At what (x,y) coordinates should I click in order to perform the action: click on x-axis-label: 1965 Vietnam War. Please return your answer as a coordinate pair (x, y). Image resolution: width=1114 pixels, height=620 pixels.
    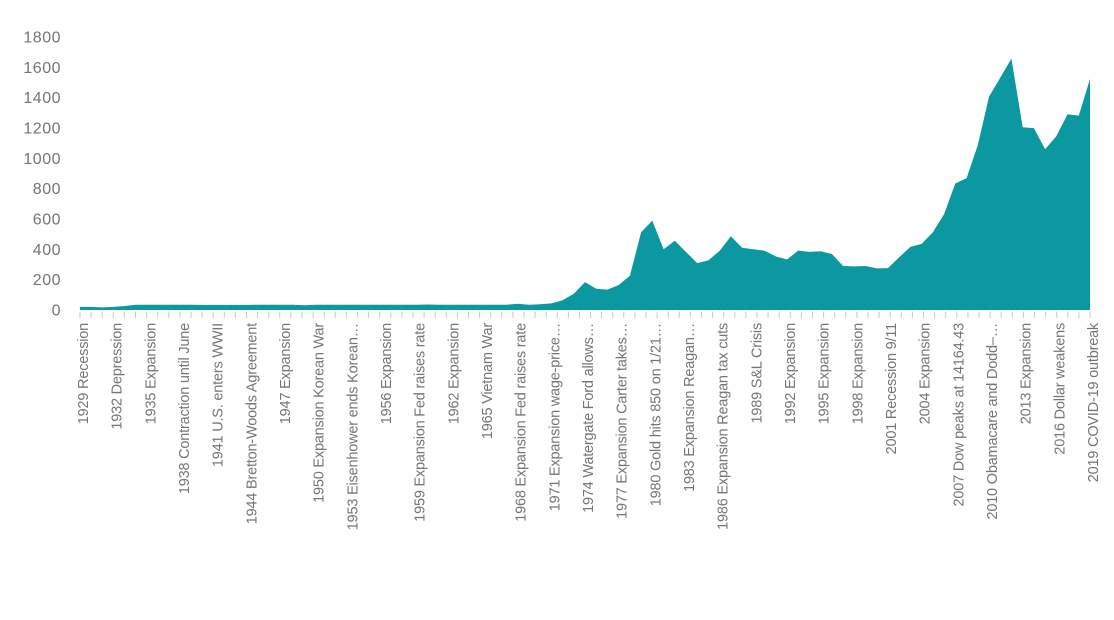
    Looking at the image, I should click on (488, 381).